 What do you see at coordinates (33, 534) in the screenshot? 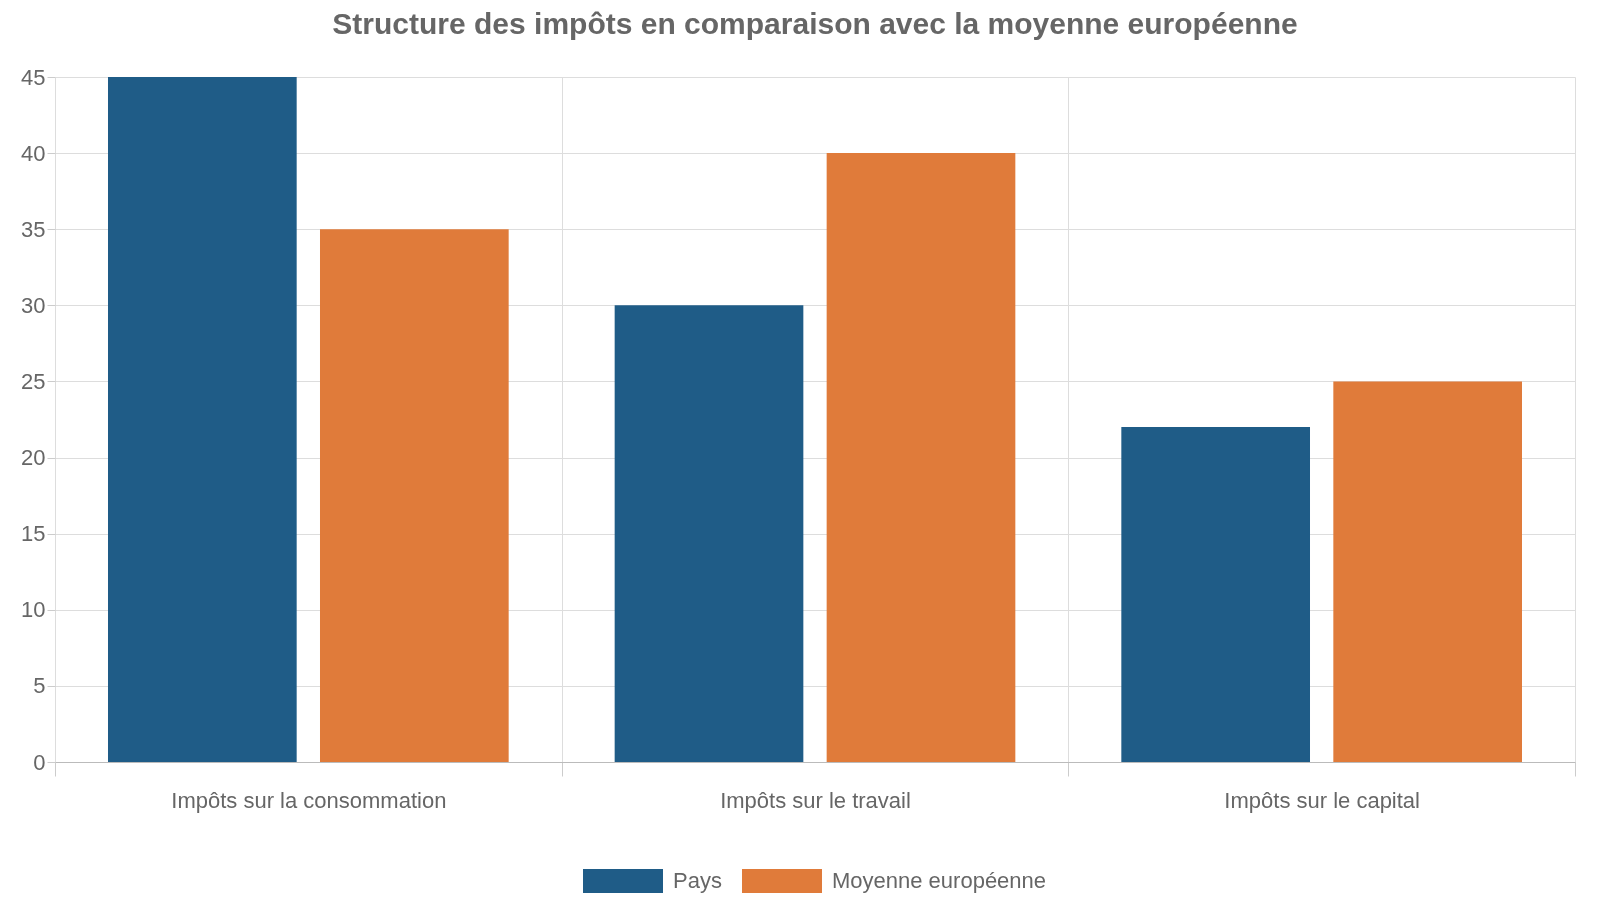
I see `y-tick-label: 15` at bounding box center [33, 534].